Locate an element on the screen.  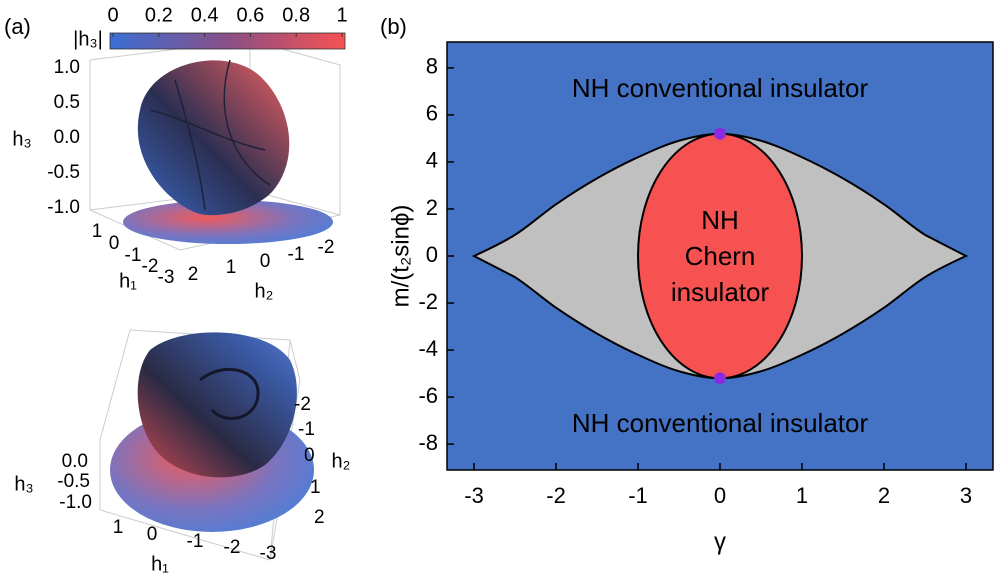
chern-label: NH is located at coordinates (720, 220).